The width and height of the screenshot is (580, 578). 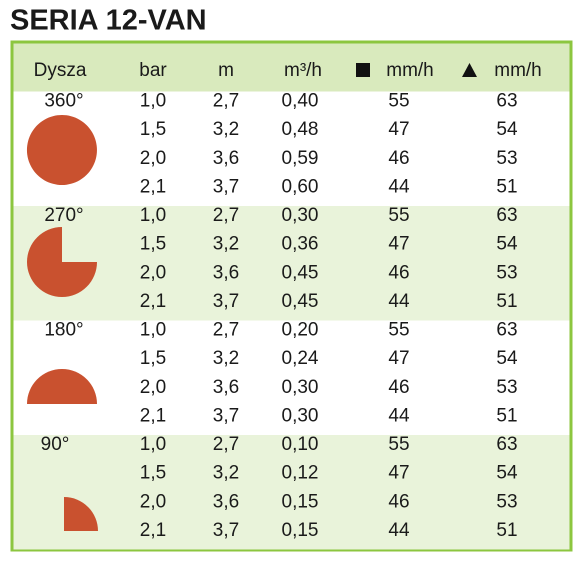 What do you see at coordinates (153, 70) in the screenshot?
I see `column-header: bar` at bounding box center [153, 70].